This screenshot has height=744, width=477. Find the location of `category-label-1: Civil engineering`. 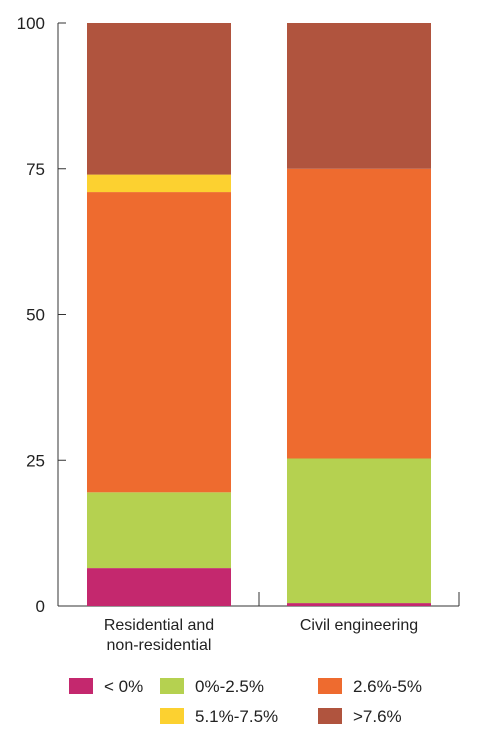

category-label-1: Civil engineering is located at coordinates (359, 625).